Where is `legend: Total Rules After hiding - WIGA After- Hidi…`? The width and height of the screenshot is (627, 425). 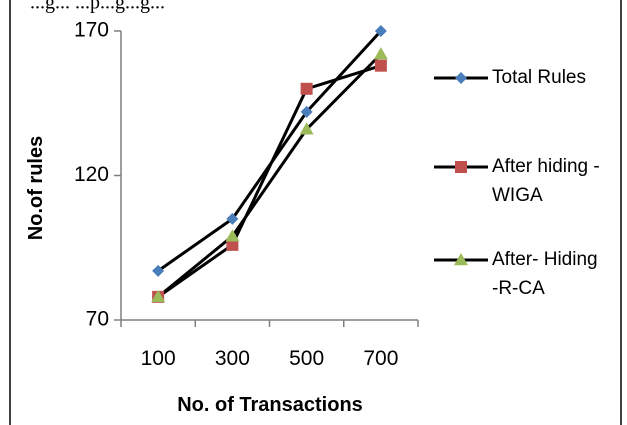
legend: Total Rules After hiding - WIGA After- Hidi… is located at coordinates (517, 183).